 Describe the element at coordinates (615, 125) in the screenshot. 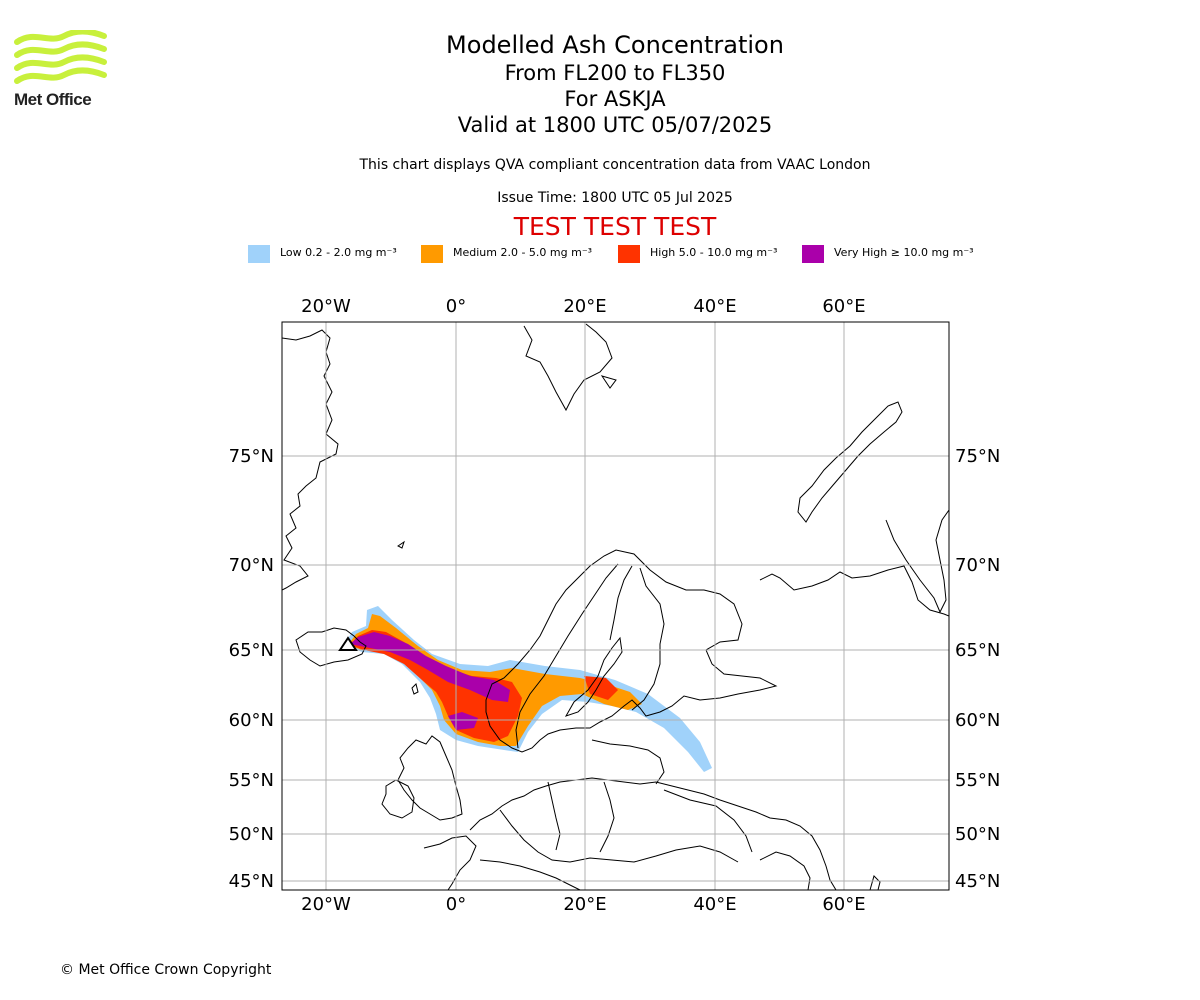

I see `valid-time: Valid at 1800 UTC 05/07/2025` at that location.